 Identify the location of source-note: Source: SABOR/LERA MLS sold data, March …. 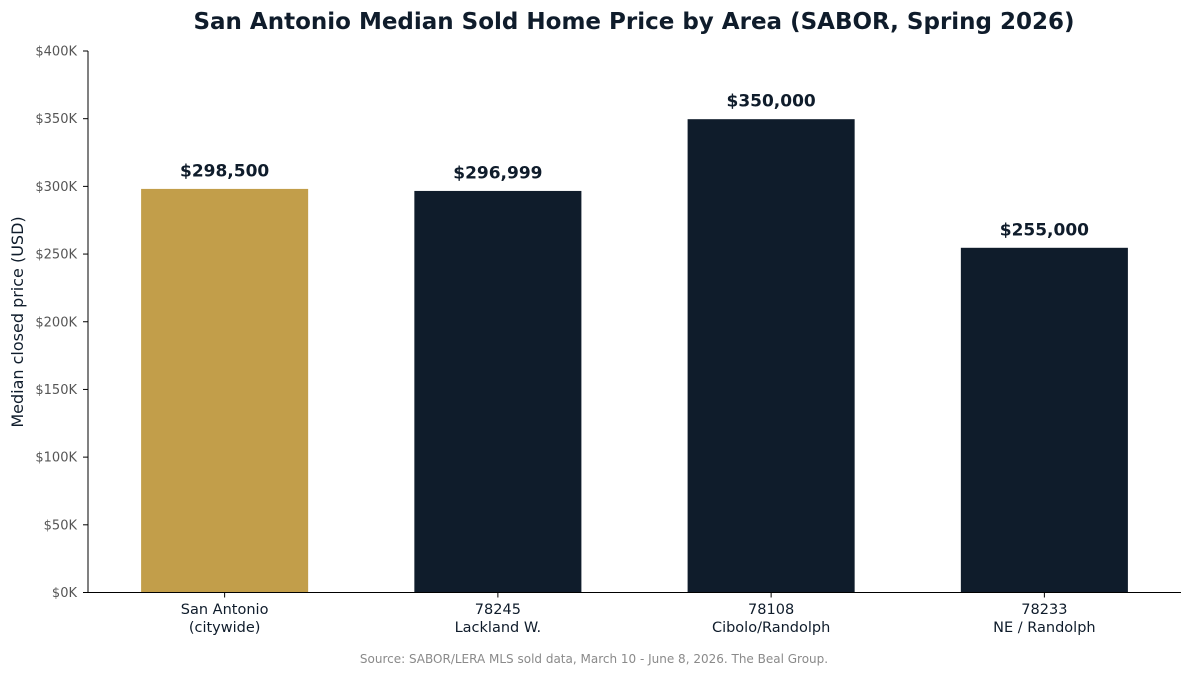
(594, 659).